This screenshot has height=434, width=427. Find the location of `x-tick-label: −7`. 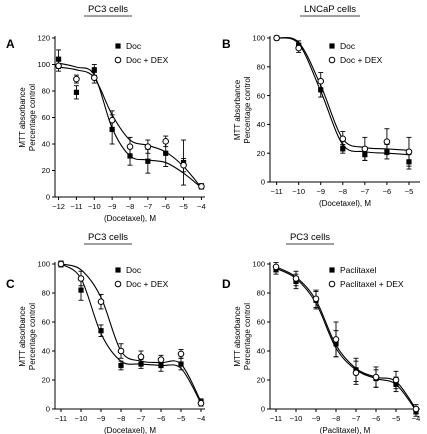

x-tick-label: −7 is located at coordinates (356, 418).